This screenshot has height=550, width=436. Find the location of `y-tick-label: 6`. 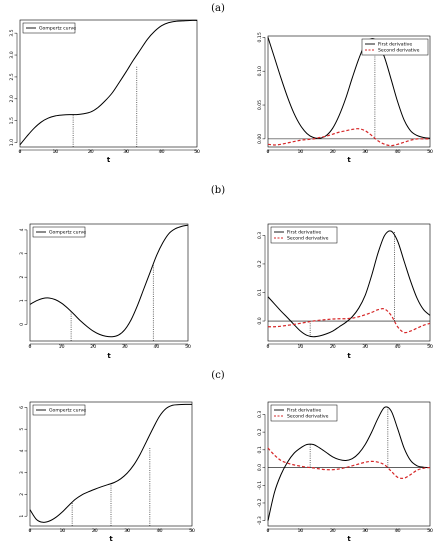

y-tick-label: 6 is located at coordinates (22, 407).